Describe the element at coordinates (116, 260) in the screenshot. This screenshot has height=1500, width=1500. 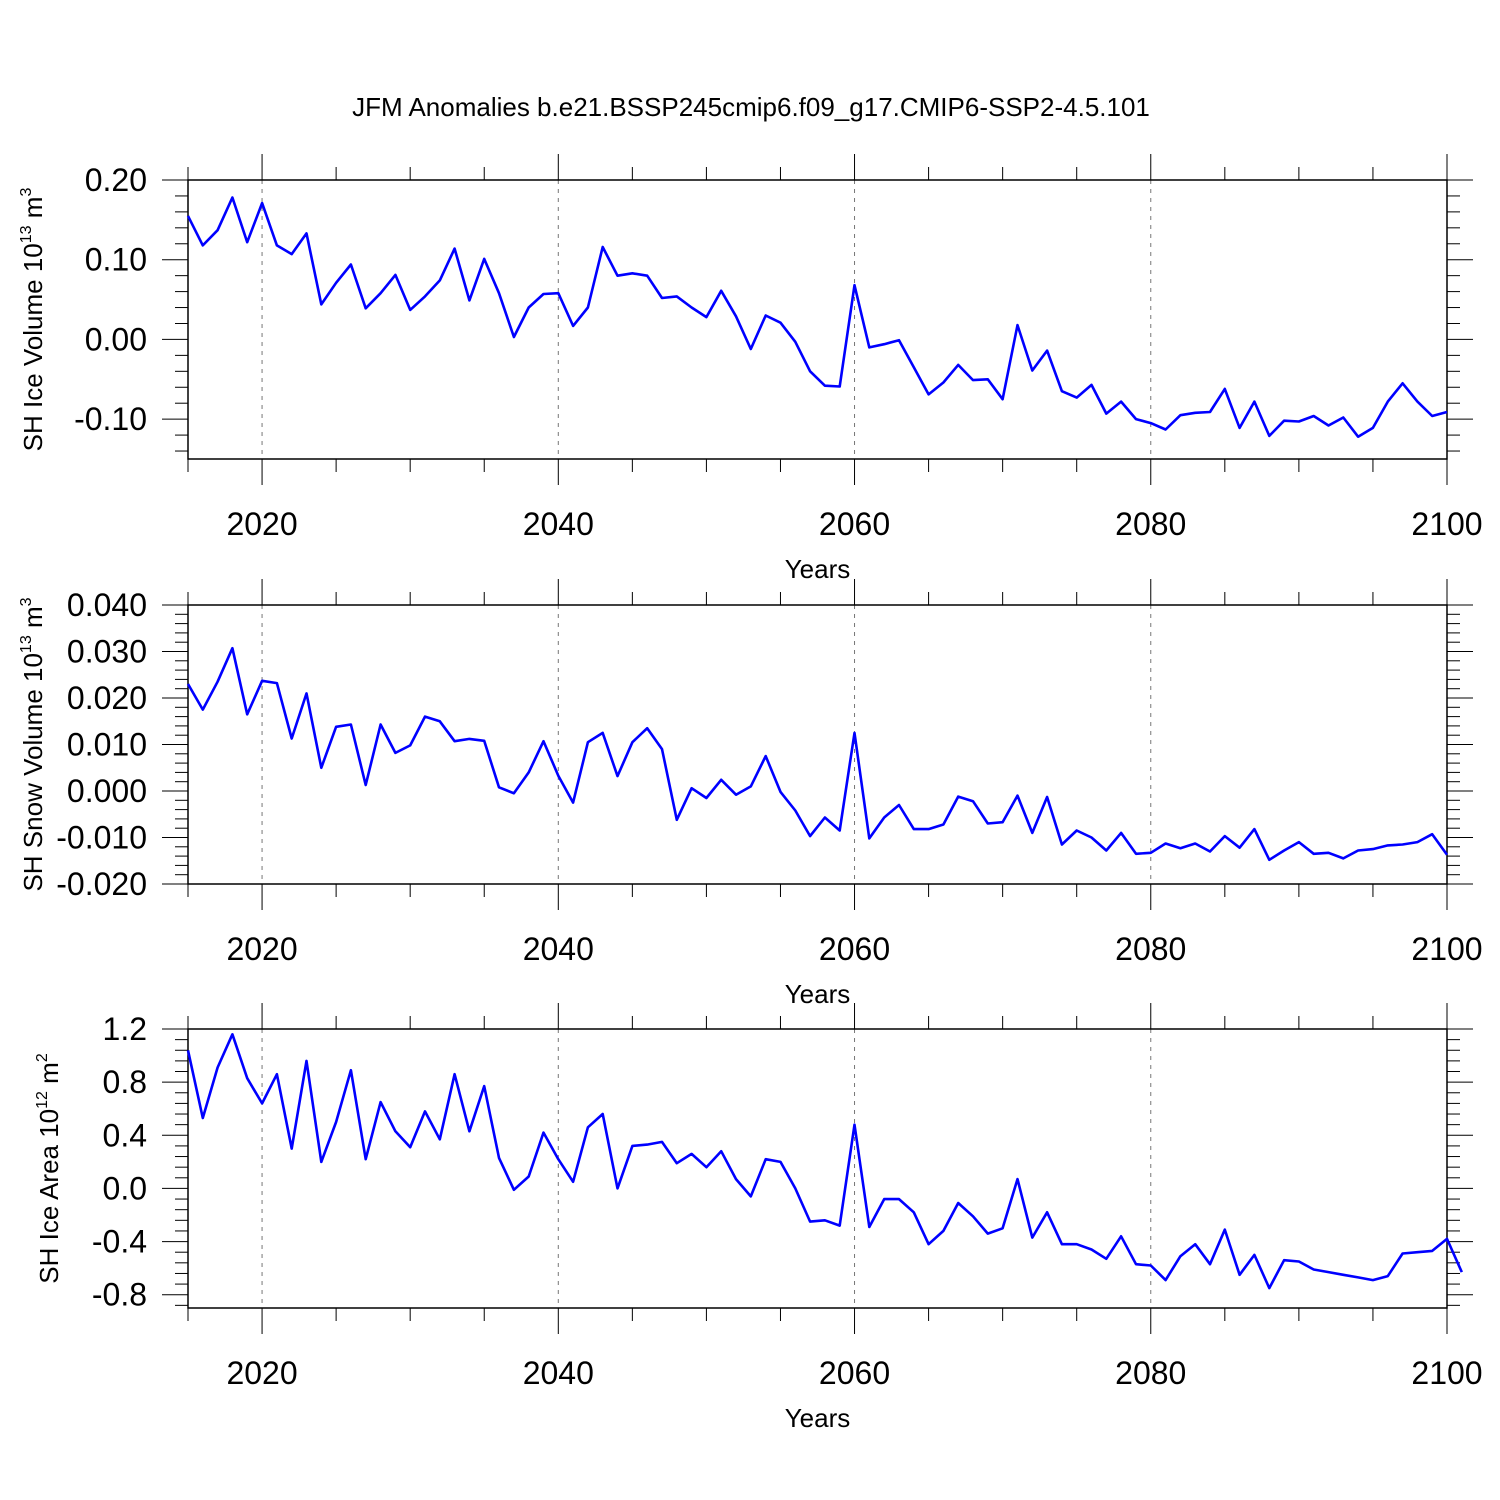
I see `y-tick-label: 0.10` at that location.